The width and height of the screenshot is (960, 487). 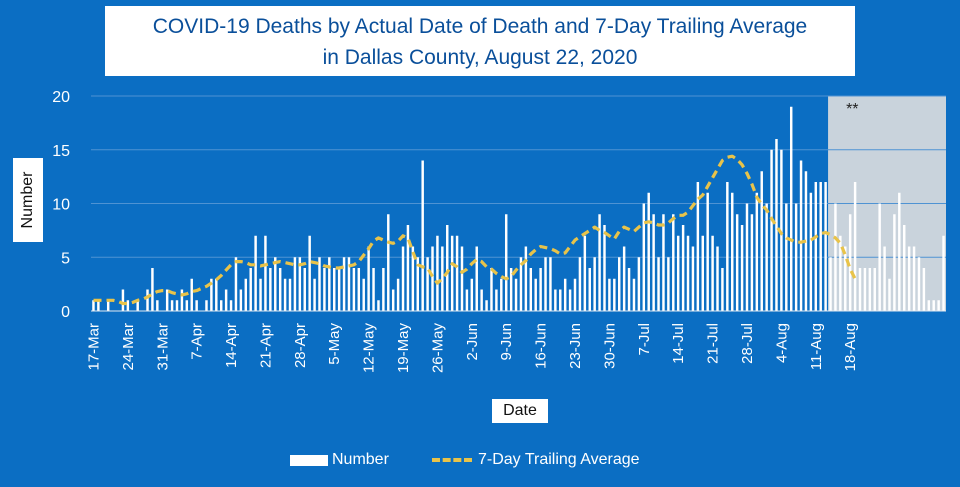 What do you see at coordinates (713, 343) in the screenshot?
I see `x-tick-label: 21-Jul` at bounding box center [713, 343].